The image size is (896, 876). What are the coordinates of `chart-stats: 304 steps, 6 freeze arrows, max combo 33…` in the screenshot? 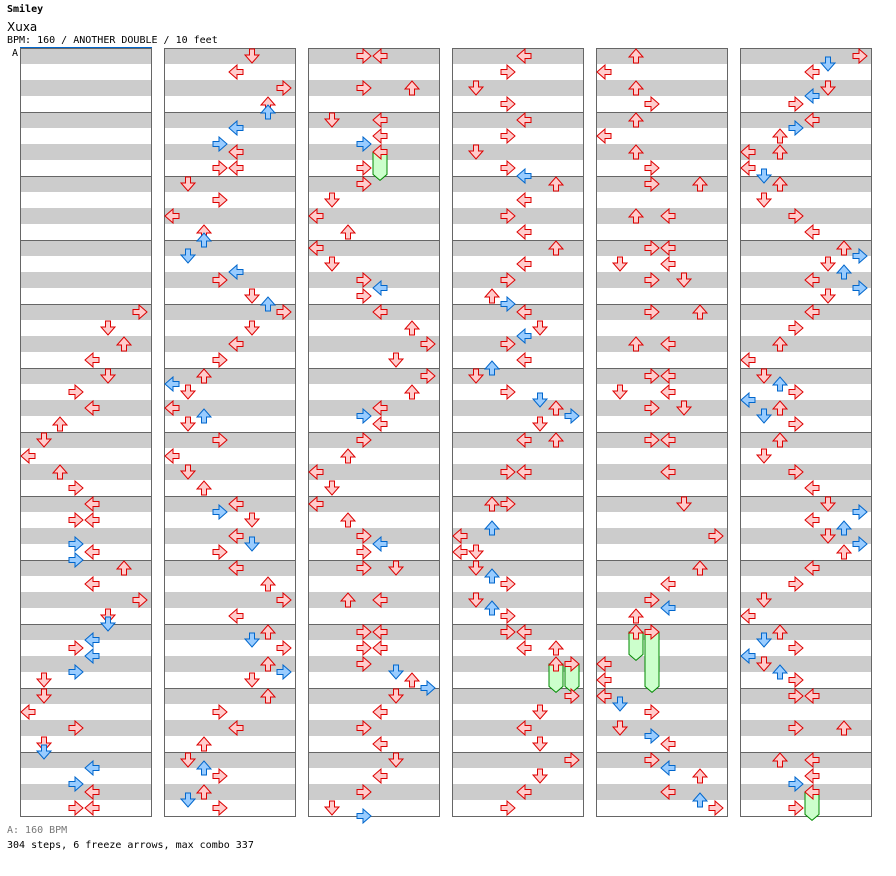 It's located at (130, 845).